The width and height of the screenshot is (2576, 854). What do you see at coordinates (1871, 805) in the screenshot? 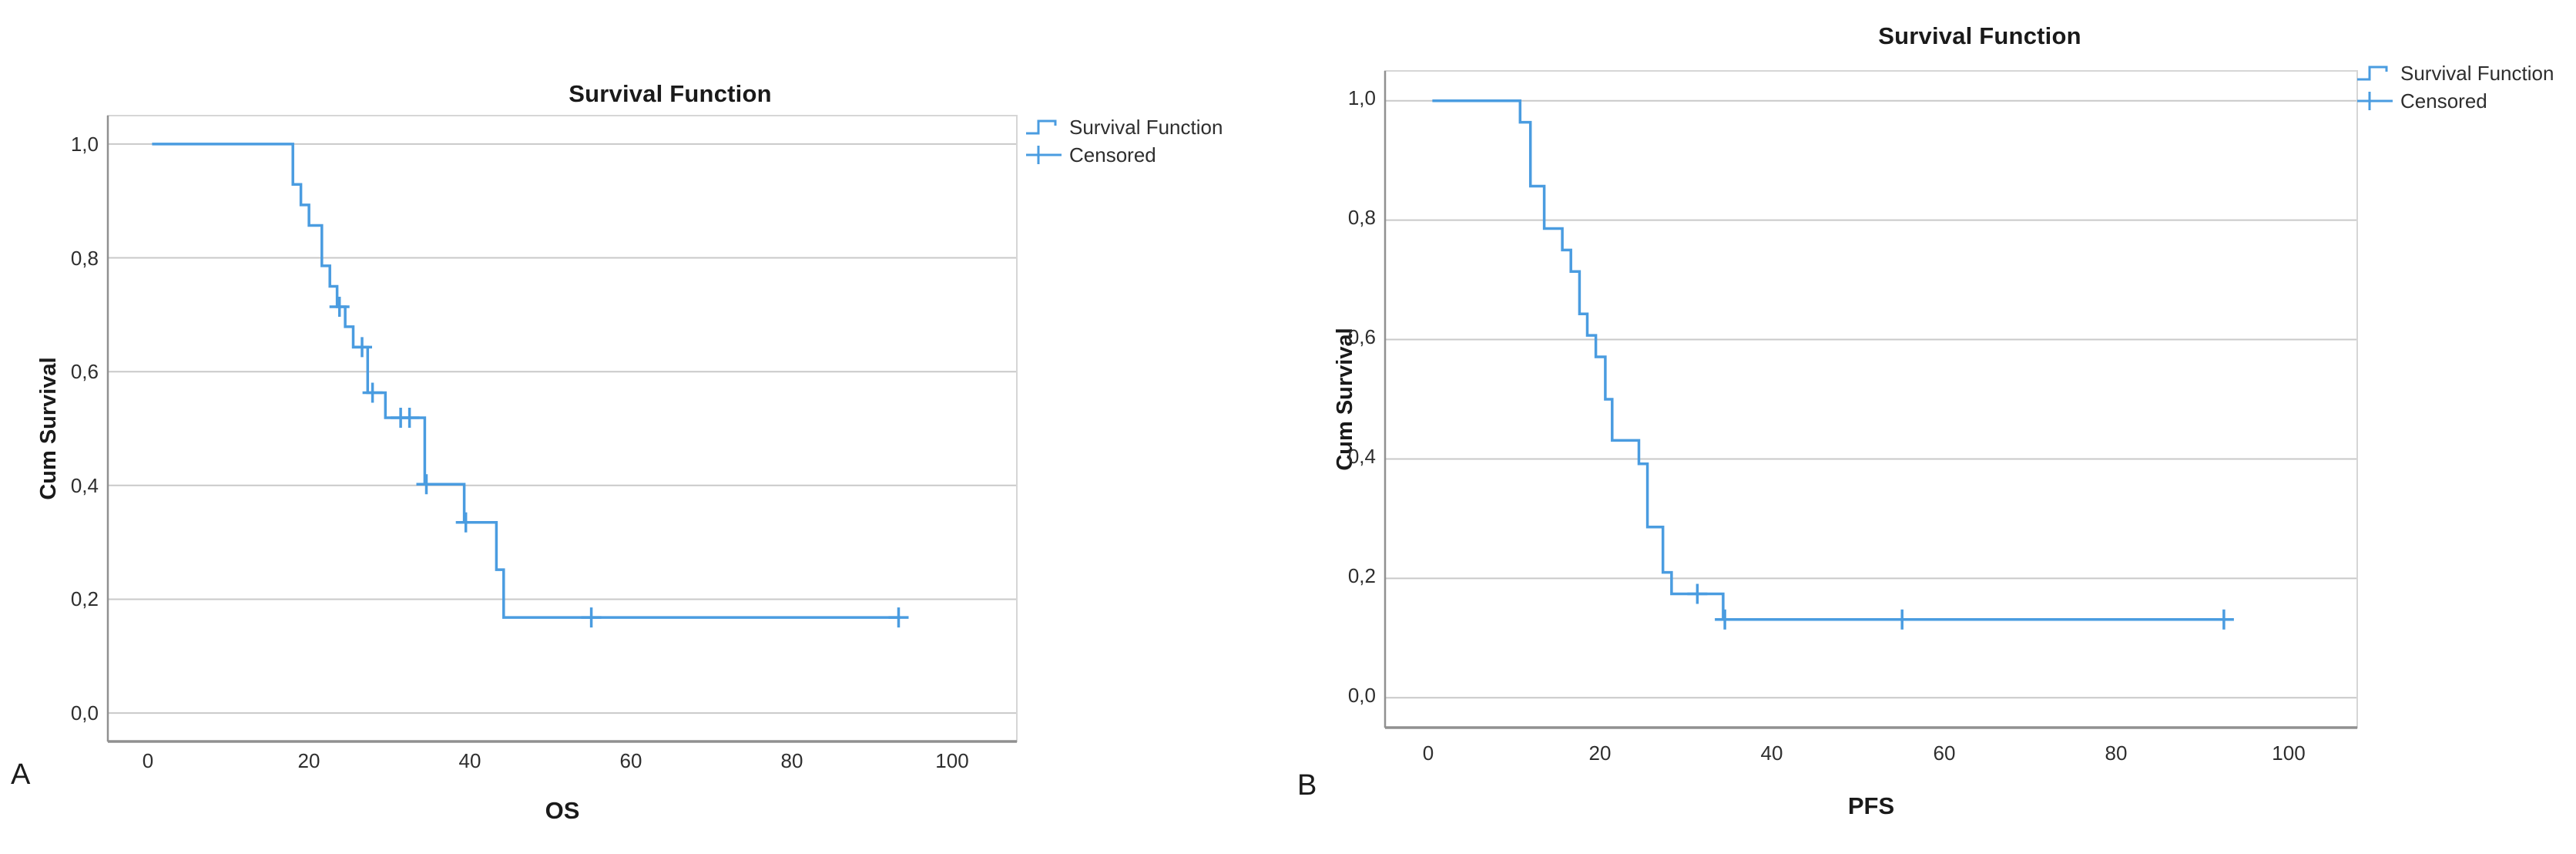
I see `x-axis-title-b: PFS` at bounding box center [1871, 805].